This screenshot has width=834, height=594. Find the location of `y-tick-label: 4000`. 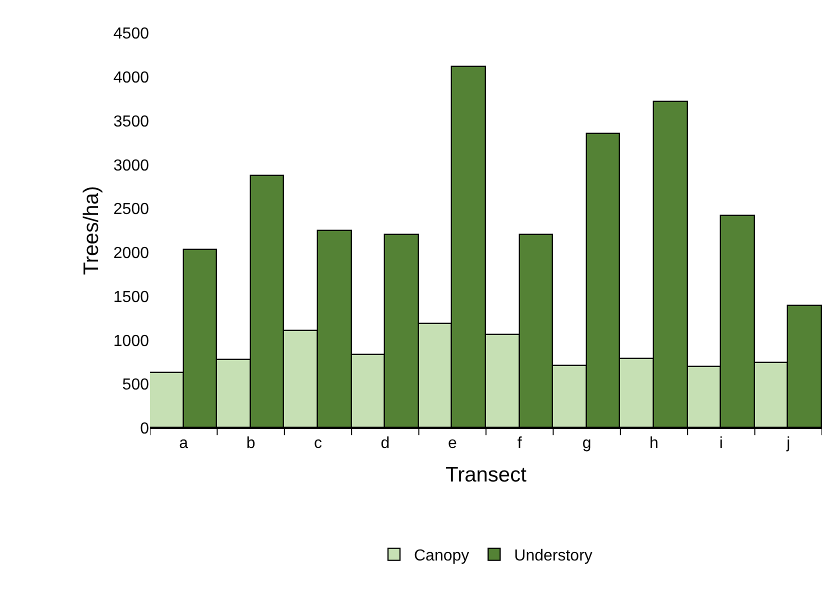

y-tick-label: 4000 is located at coordinates (131, 77).